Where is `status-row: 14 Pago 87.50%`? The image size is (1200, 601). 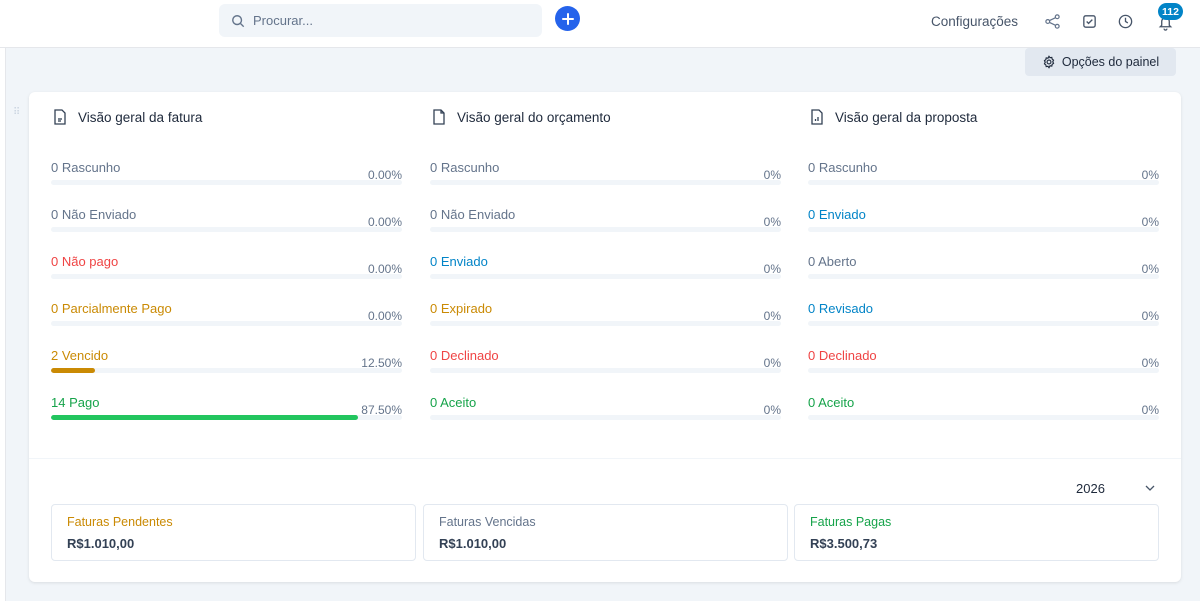 status-row: 14 Pago 87.50% is located at coordinates (226, 418).